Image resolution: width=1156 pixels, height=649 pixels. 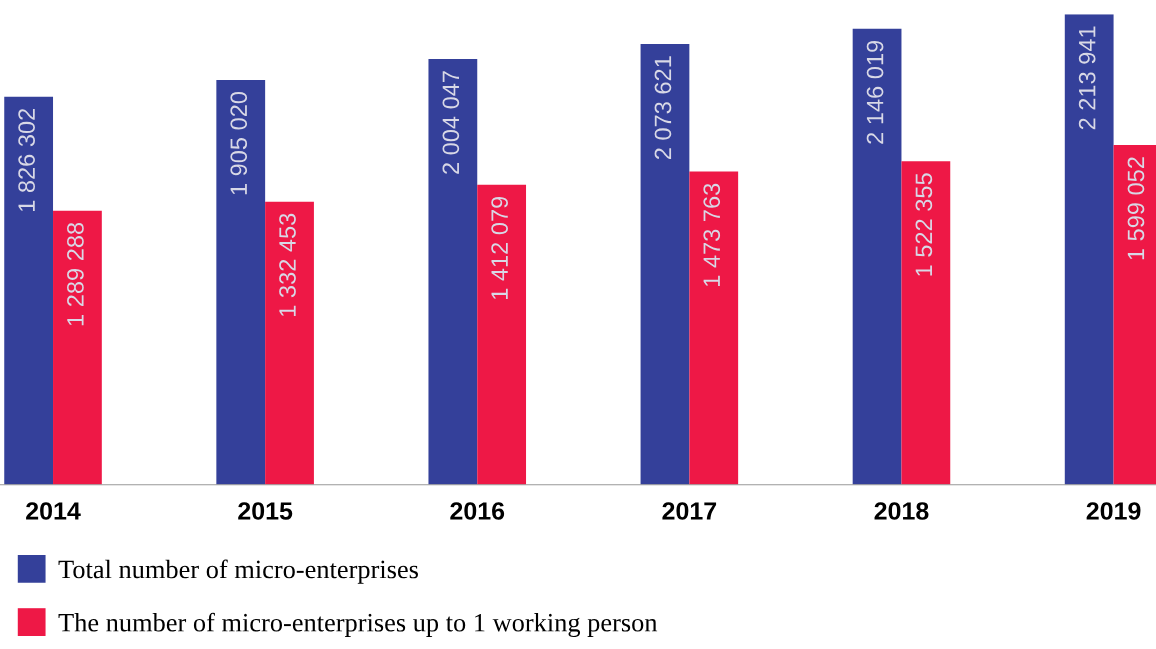 What do you see at coordinates (238, 571) in the screenshot?
I see `legend-label: Total number of micro-enterprises` at bounding box center [238, 571].